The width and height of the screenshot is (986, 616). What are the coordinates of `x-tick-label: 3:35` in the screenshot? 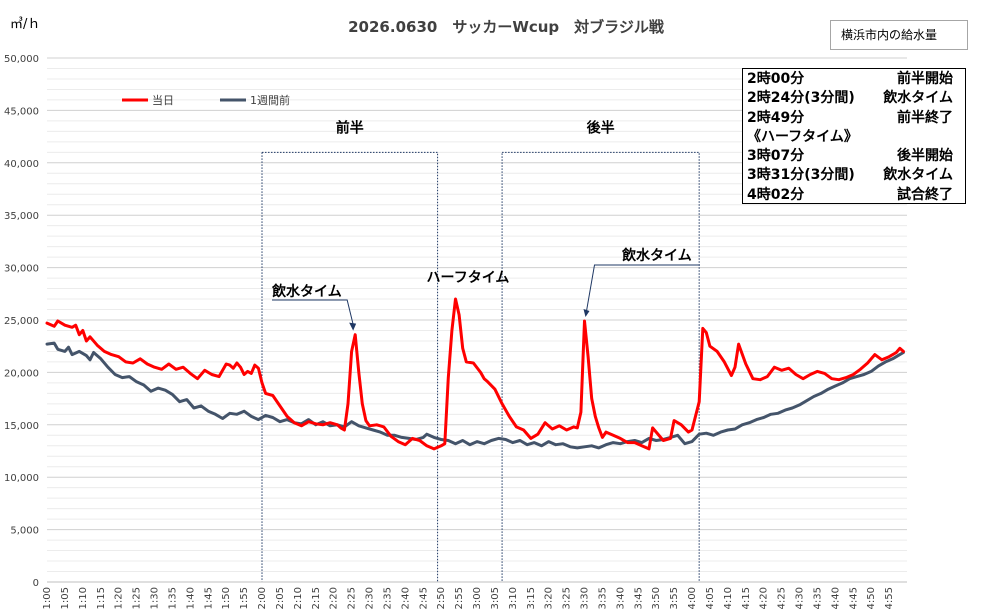 It's located at (602, 598).